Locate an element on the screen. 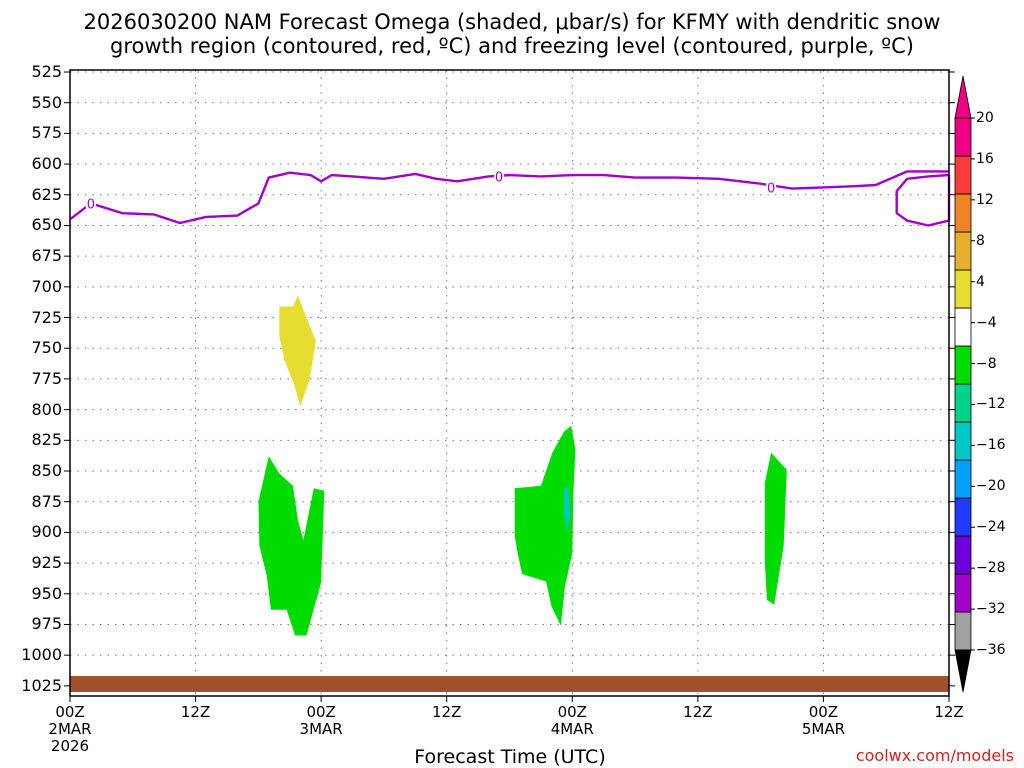 This screenshot has width=1024, height=768. y-tick-label-875: 875 is located at coordinates (46, 501).